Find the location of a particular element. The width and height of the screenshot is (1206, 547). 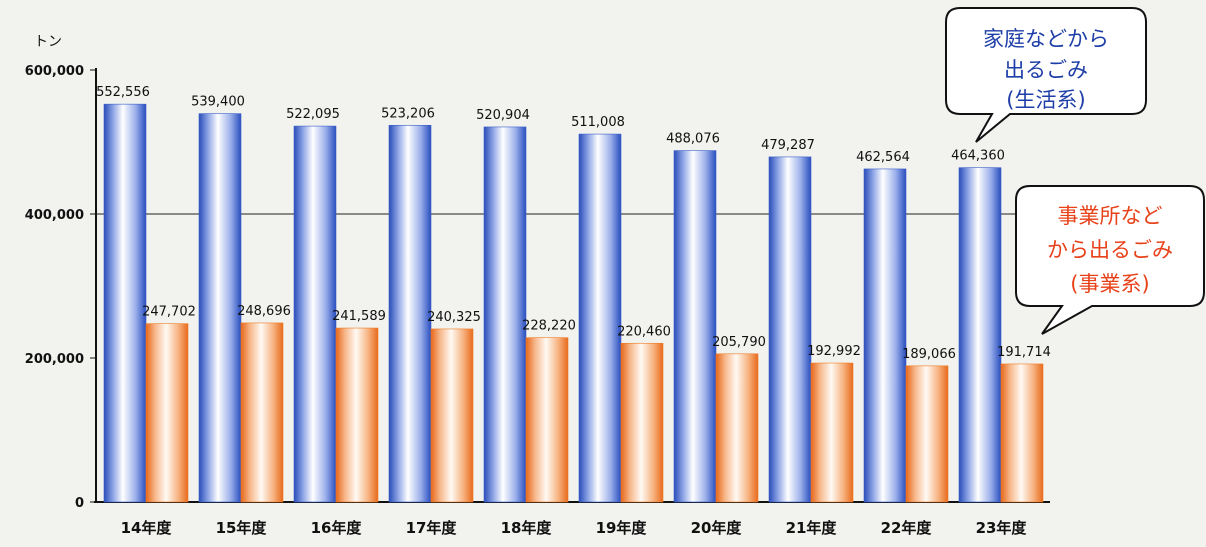

data-label-business-0: 247,702 is located at coordinates (169, 312).